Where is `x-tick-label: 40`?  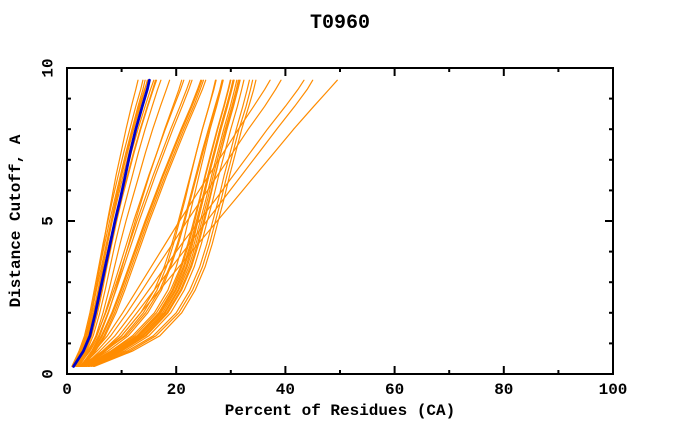
x-tick-label: 40 is located at coordinates (285, 390).